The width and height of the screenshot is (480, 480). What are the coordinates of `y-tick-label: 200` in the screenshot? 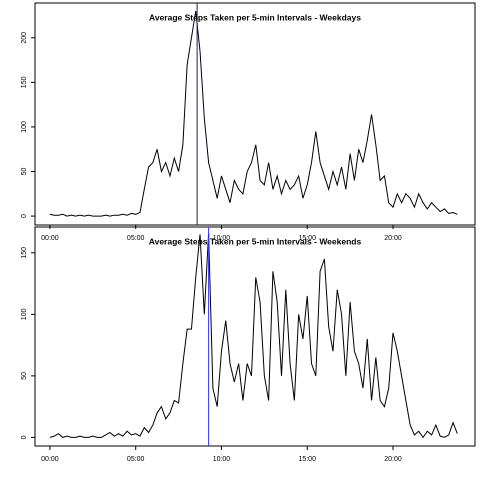 It's located at (24, 38).